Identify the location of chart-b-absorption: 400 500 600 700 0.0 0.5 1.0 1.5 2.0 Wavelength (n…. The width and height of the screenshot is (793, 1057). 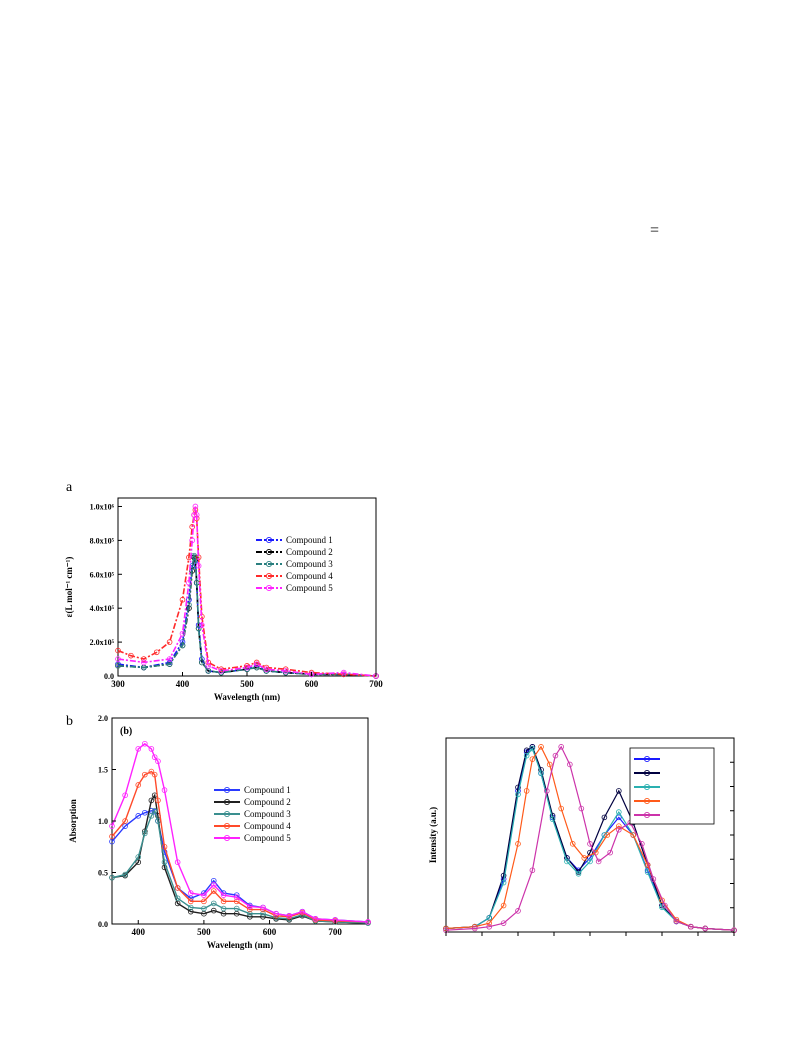
(219, 832).